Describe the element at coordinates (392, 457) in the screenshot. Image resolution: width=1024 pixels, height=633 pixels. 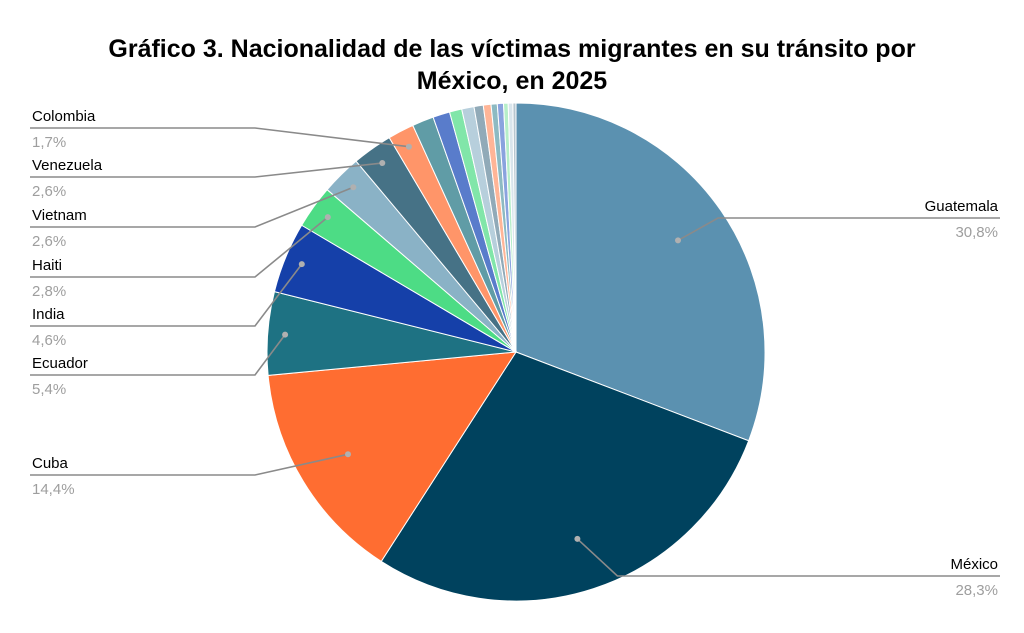
I see `pie-slice-cuba` at that location.